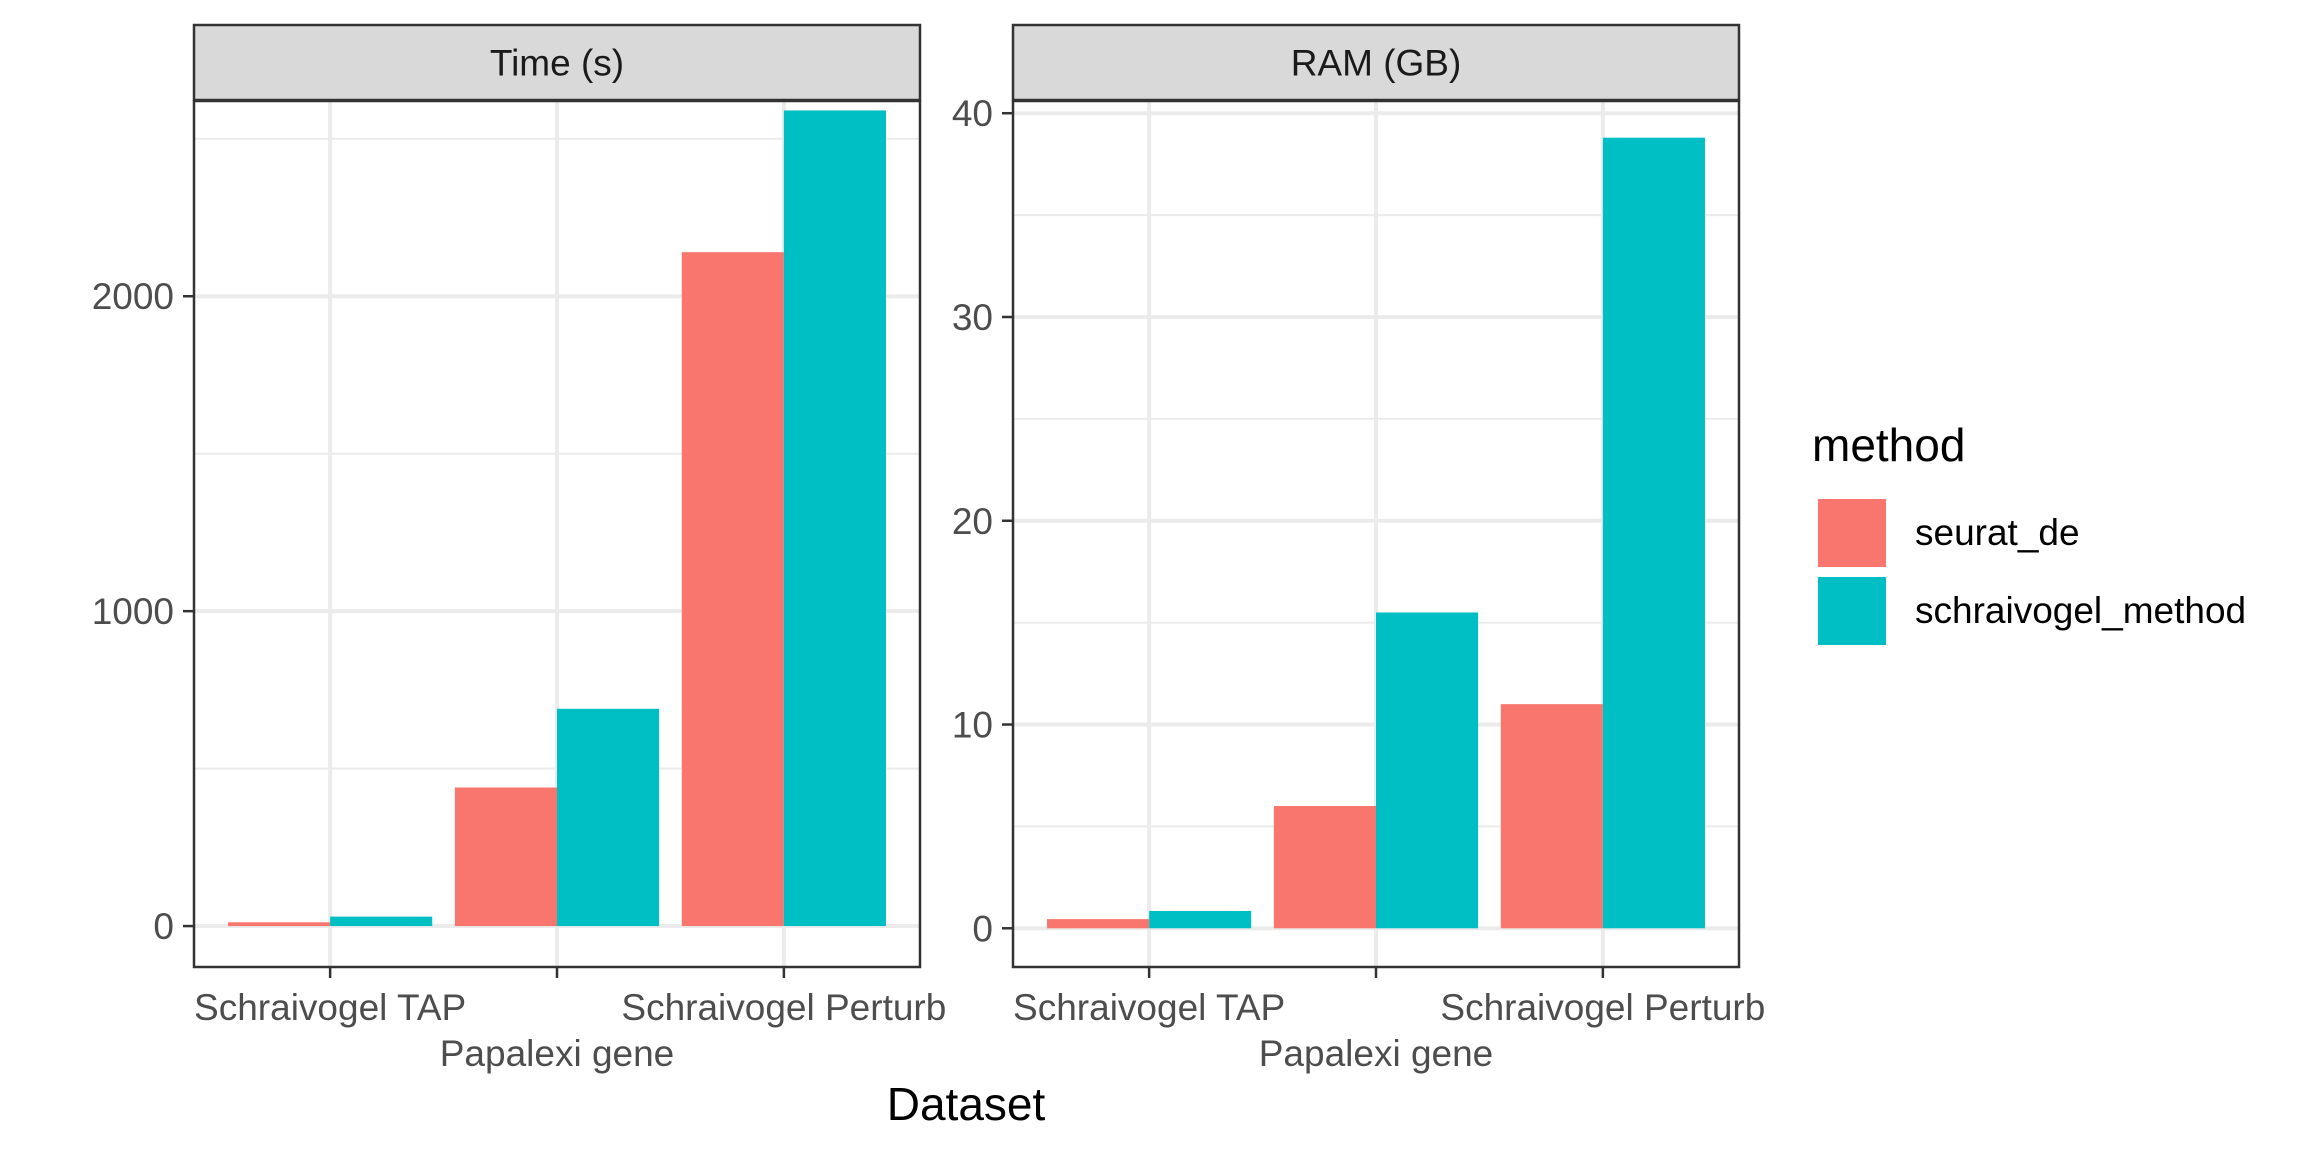 The width and height of the screenshot is (2304, 1152). I want to click on y-tick-label: 10, so click(972, 725).